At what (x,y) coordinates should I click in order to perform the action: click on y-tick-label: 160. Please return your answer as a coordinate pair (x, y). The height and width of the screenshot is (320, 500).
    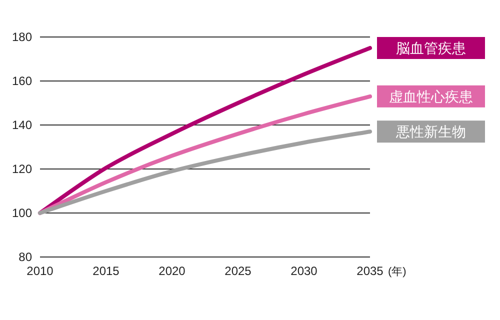
    Looking at the image, I should click on (22, 81).